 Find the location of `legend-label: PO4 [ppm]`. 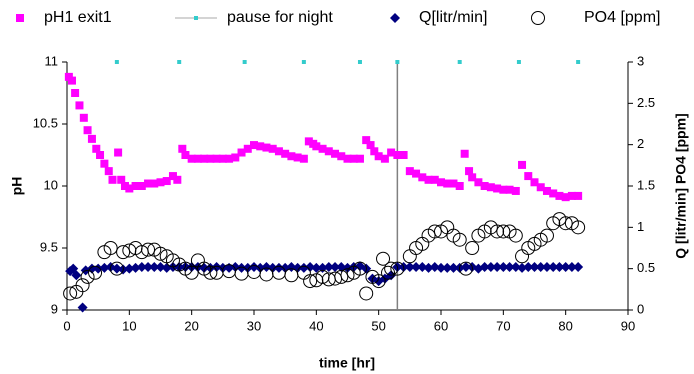

legend-label: PO4 [ppm] is located at coordinates (622, 17).